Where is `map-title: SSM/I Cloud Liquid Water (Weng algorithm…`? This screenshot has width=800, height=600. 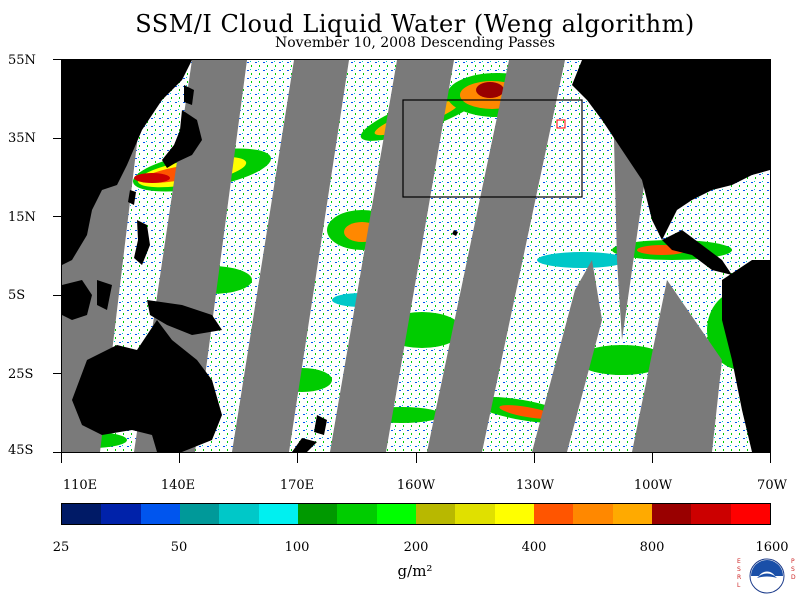 map-title: SSM/I Cloud Liquid Water (Weng algorithm… is located at coordinates (415, 24).